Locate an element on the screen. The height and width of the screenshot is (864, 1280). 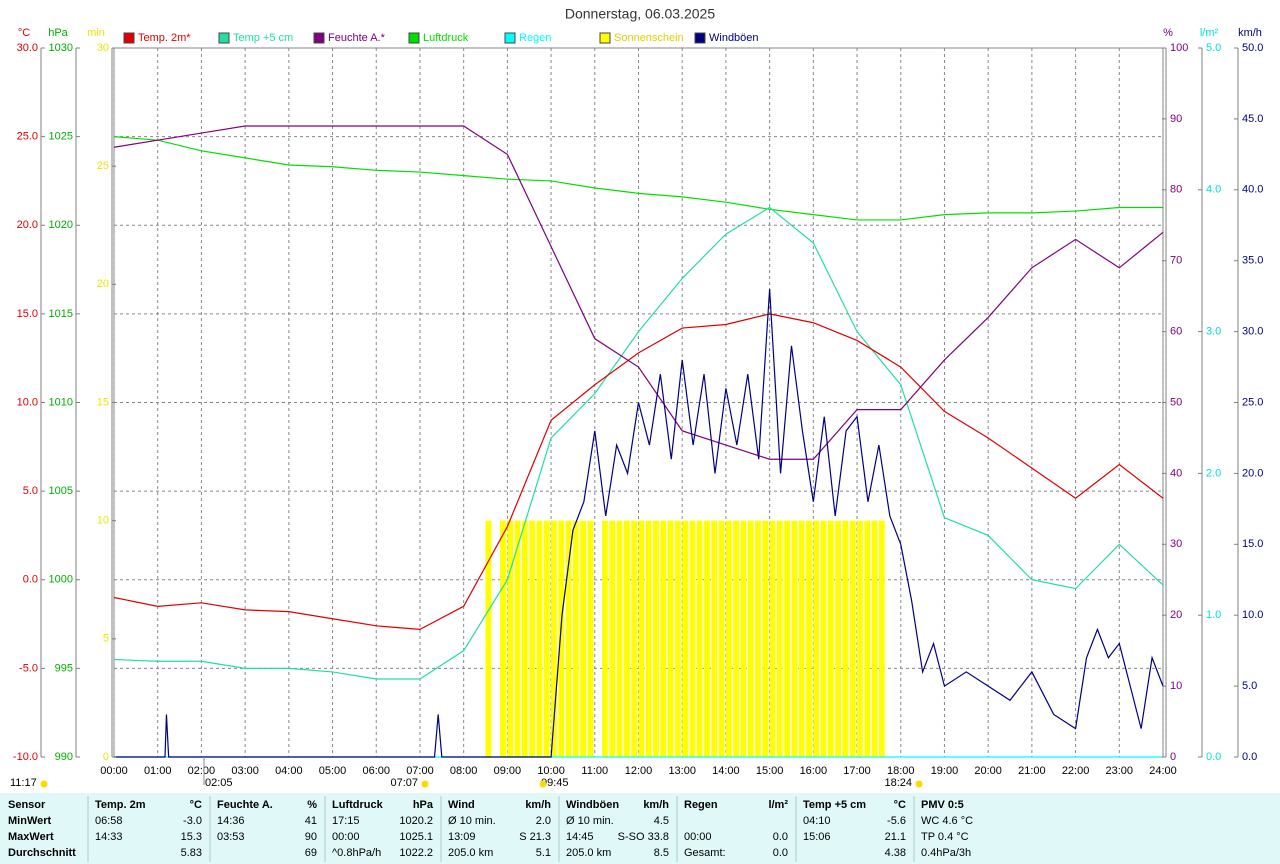
table-cell: 21.1 is located at coordinates (895, 837).